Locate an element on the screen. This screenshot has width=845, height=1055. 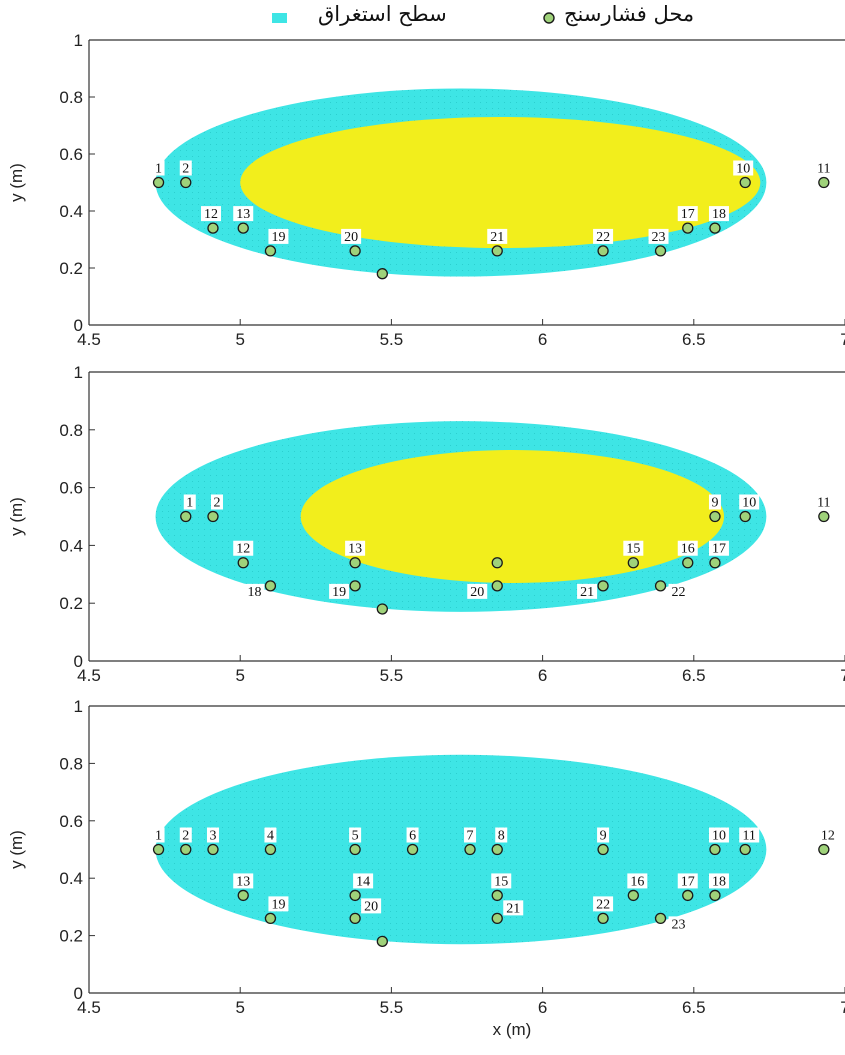
legend-area-swatch is located at coordinates (279, 18).